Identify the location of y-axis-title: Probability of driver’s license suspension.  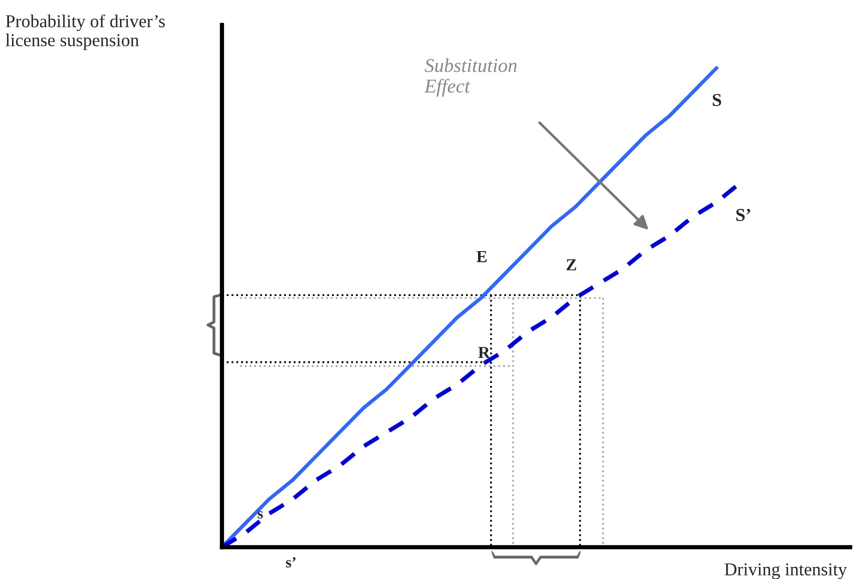
(85, 32).